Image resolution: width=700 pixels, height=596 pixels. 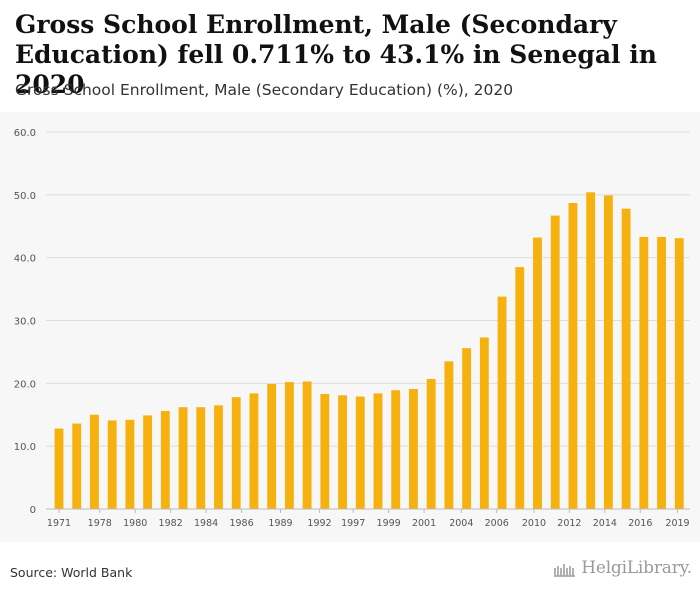 I want to click on x-tick-label: 2006, so click(x=497, y=523).